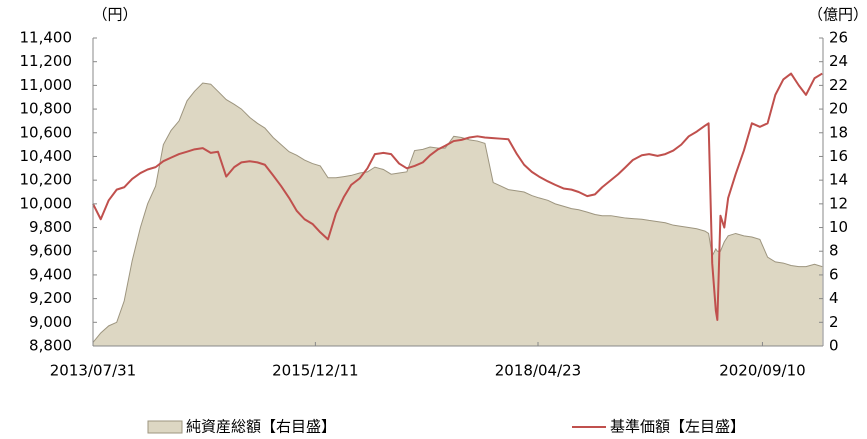 Image resolution: width=867 pixels, height=439 pixels. I want to click on legend-swatch, so click(165, 427).